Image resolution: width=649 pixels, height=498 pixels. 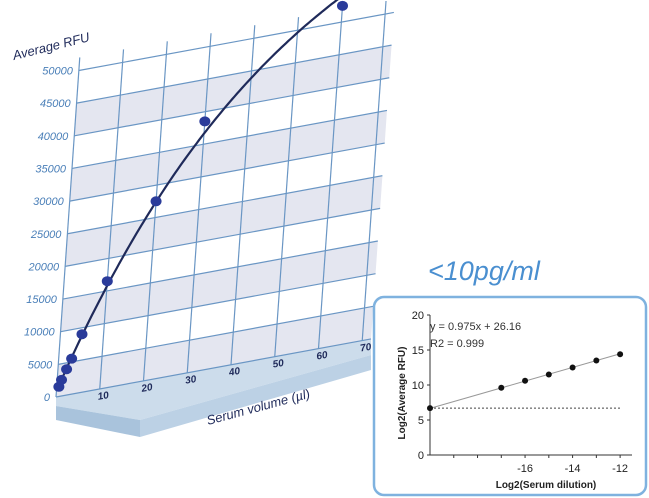 What do you see at coordinates (278, 364) in the screenshot?
I see `x-tick-label: 50` at bounding box center [278, 364].